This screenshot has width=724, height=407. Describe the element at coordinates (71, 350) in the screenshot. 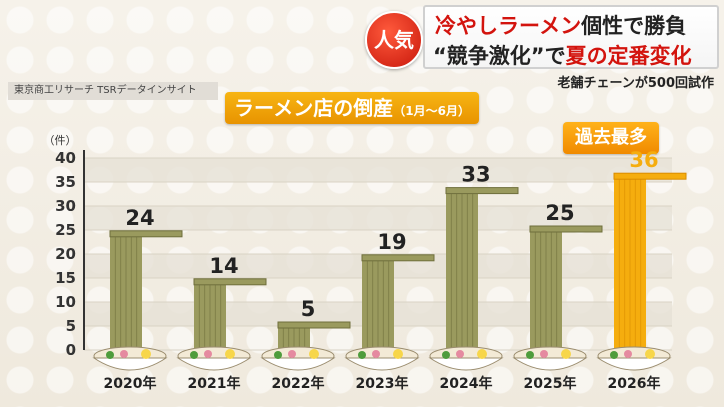

I see `y-tick-label: 0` at that location.